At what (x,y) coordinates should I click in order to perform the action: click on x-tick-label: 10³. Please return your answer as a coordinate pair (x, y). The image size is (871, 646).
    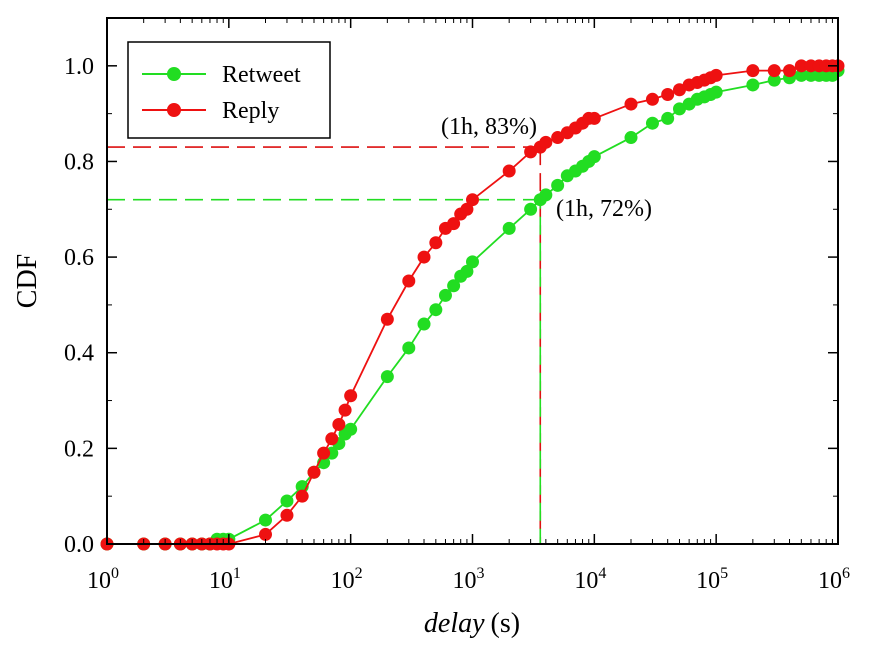
    Looking at the image, I should click on (469, 579).